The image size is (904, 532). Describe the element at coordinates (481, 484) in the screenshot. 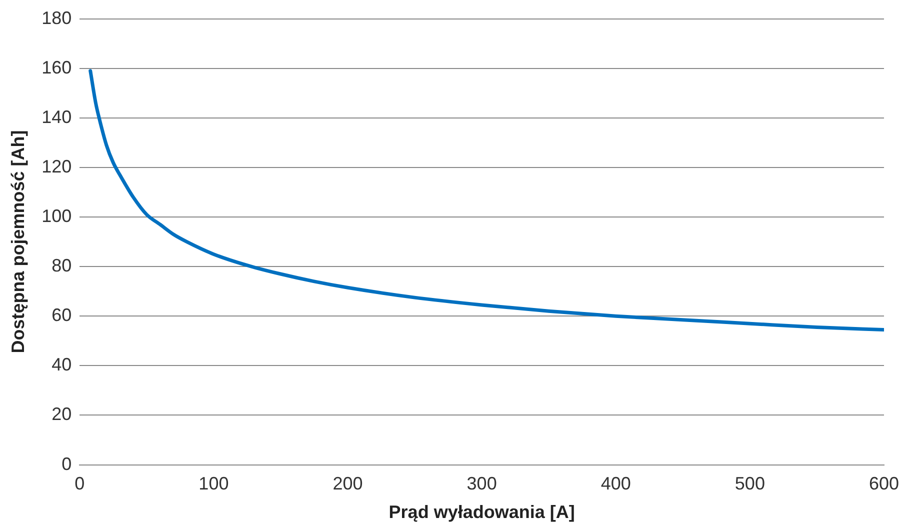

I see `x-tick-label: 300` at that location.